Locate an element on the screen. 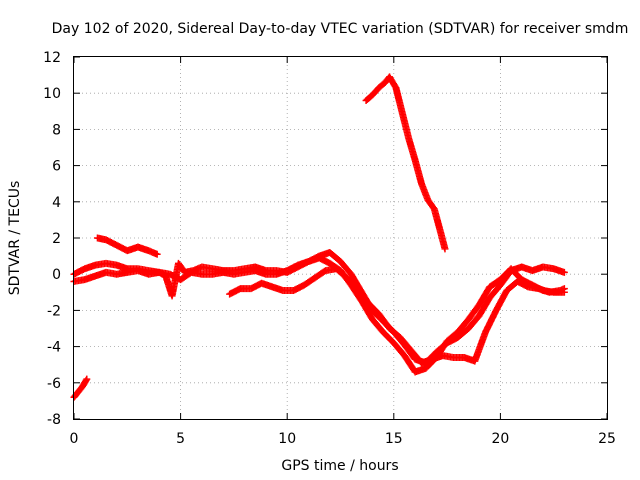  y-tick-label: 8 is located at coordinates (56, 130).